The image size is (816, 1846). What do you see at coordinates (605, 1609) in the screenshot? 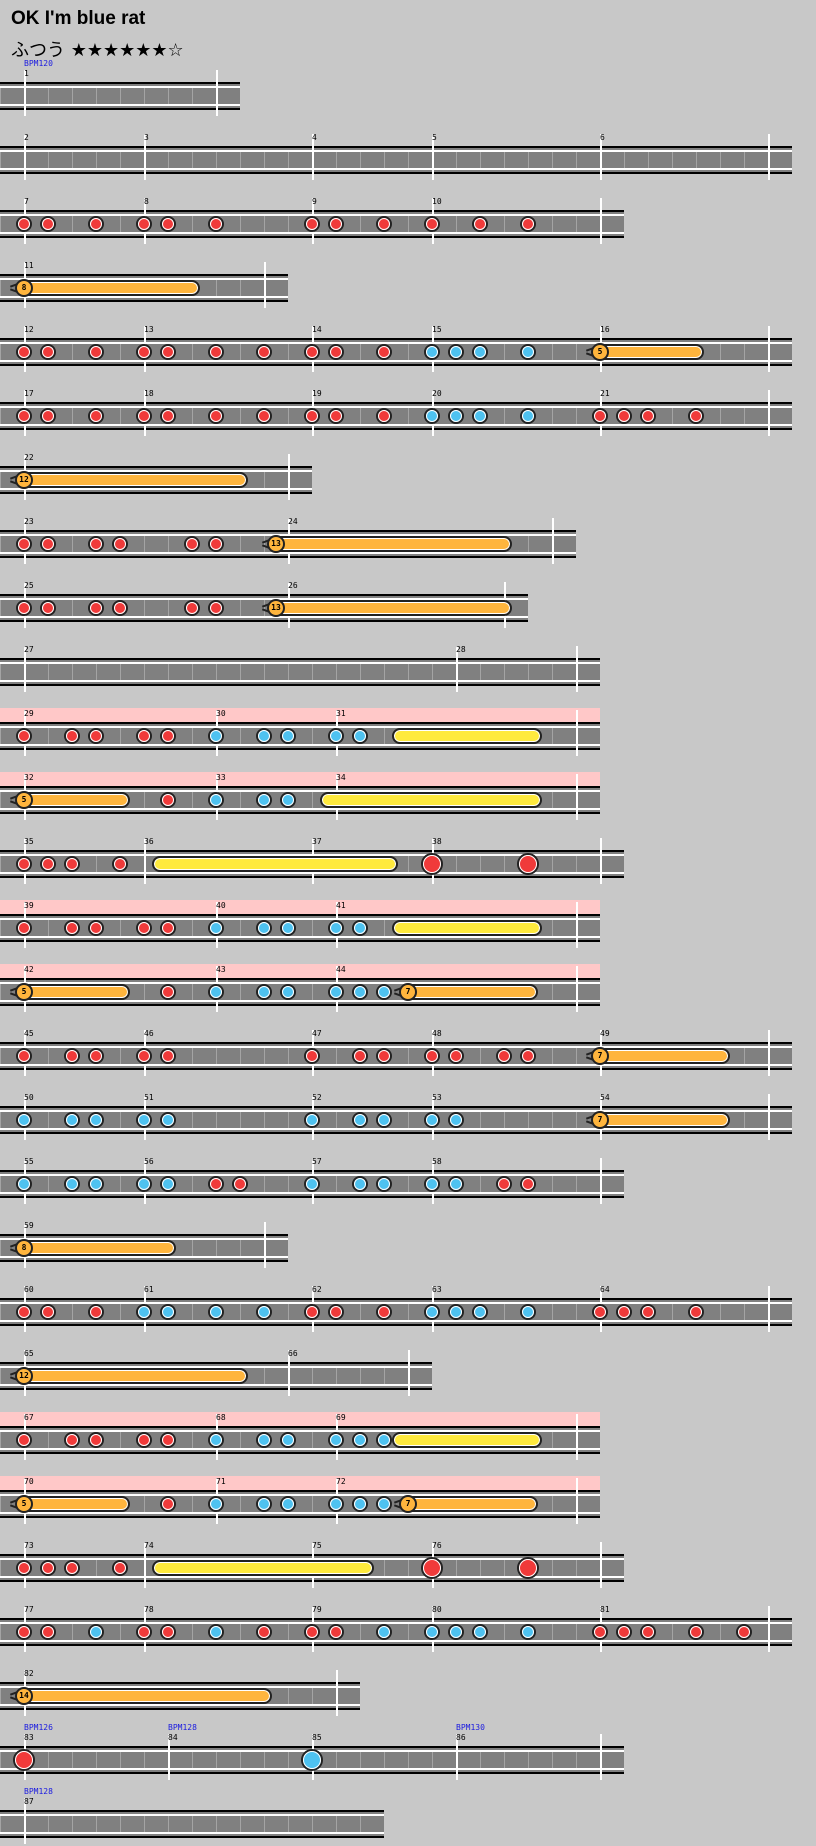
I see `measure-number: 81` at bounding box center [605, 1609].